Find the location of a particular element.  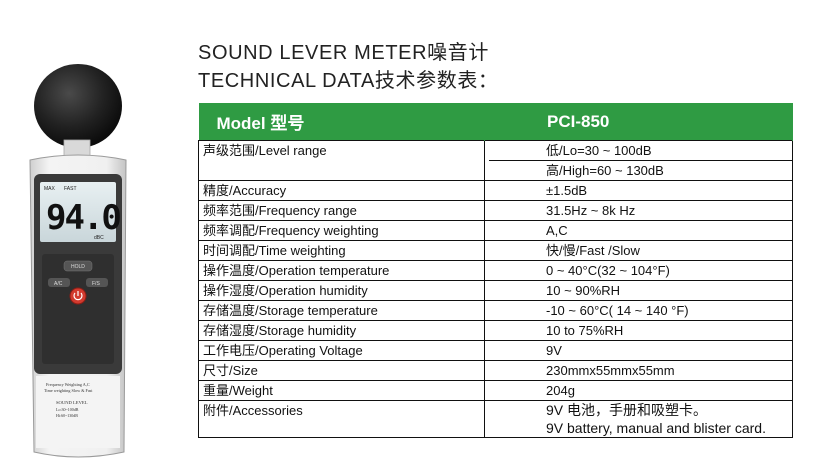

spec-value: 9V battery, manual and blister card. is located at coordinates (656, 428).